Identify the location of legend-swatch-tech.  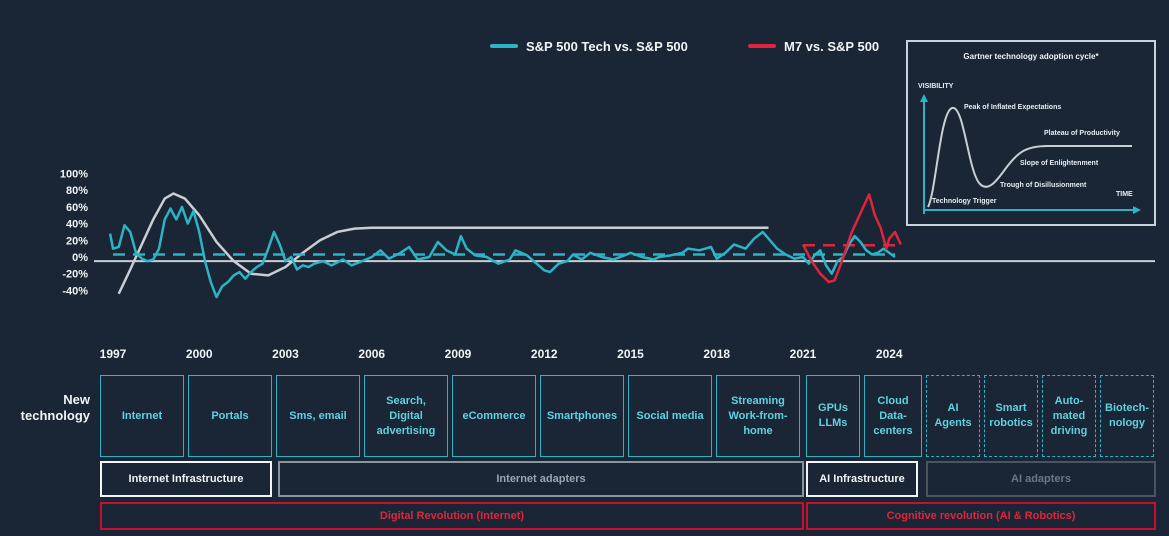
(504, 46).